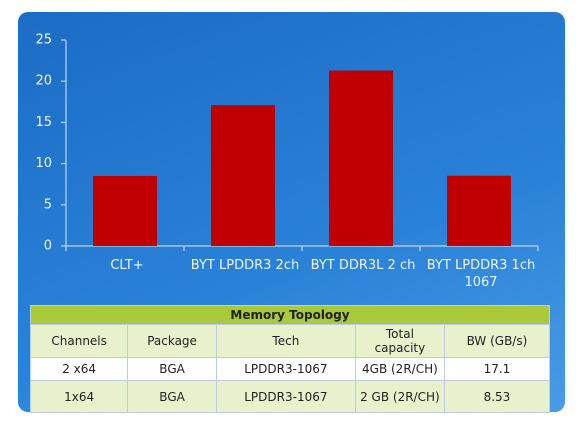 The image size is (579, 428). Describe the element at coordinates (497, 341) in the screenshot. I see `column-header: BW (GB/s)` at that location.